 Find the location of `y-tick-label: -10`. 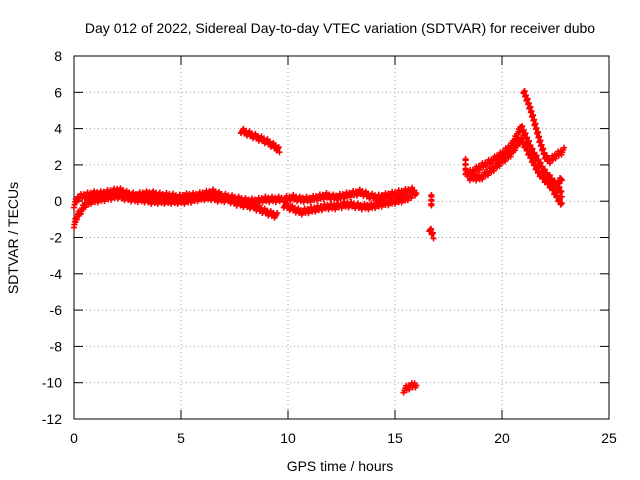

y-tick-label: -10 is located at coordinates (52, 383).